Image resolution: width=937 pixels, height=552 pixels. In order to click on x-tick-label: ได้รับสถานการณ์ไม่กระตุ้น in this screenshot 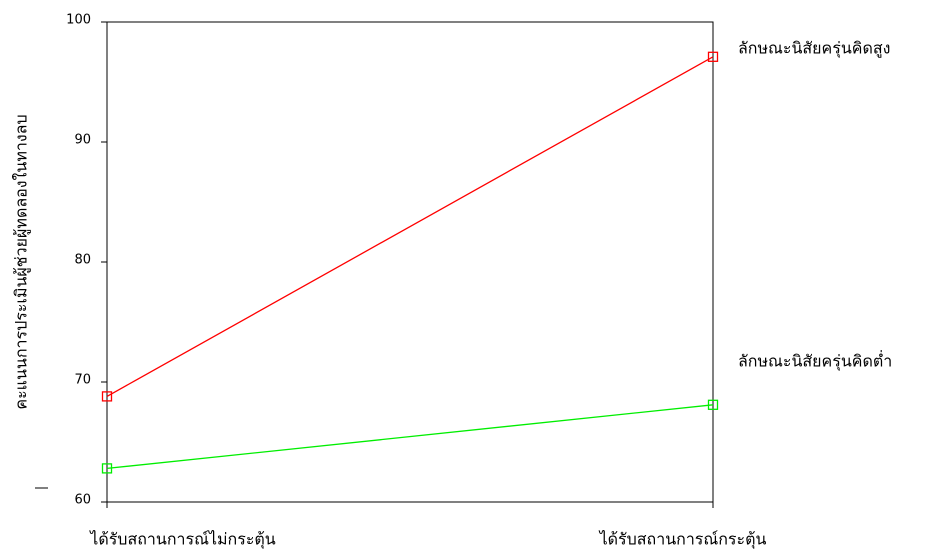, I will do `click(182, 540)`.